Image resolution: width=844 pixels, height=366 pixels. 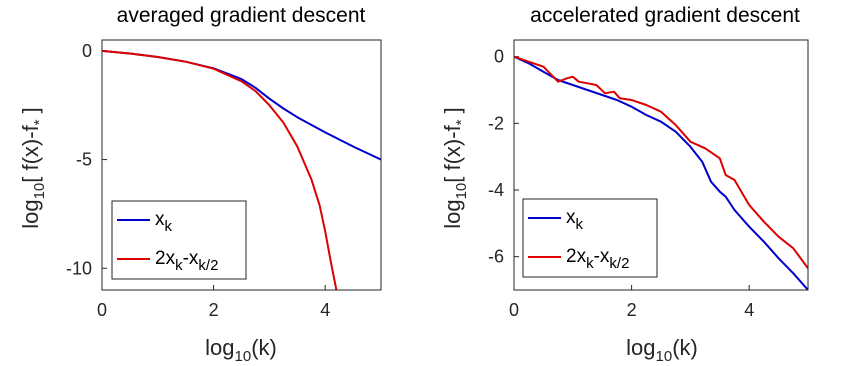 I want to click on y-tick-label: -2, so click(x=496, y=123).